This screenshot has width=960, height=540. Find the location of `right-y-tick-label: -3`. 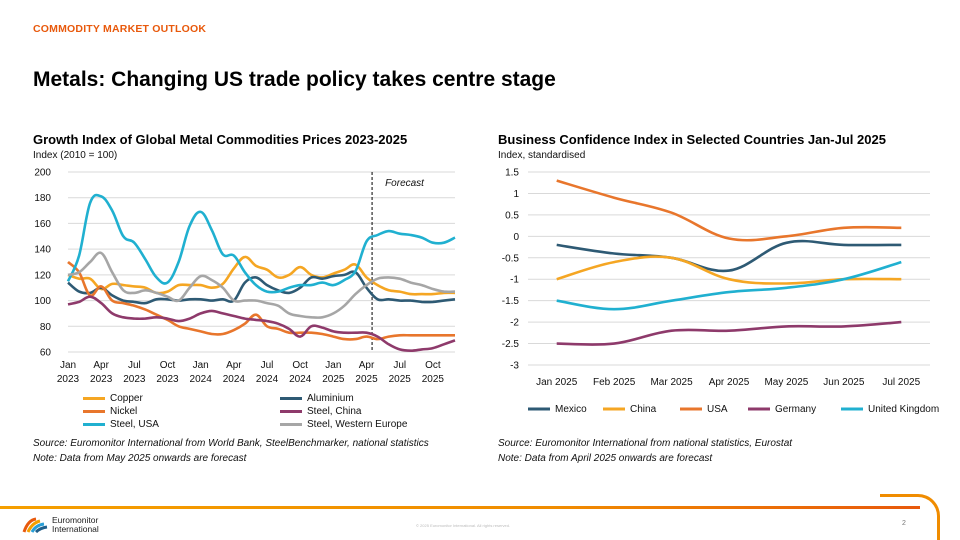

right-y-tick-label: -3 is located at coordinates (514, 366).